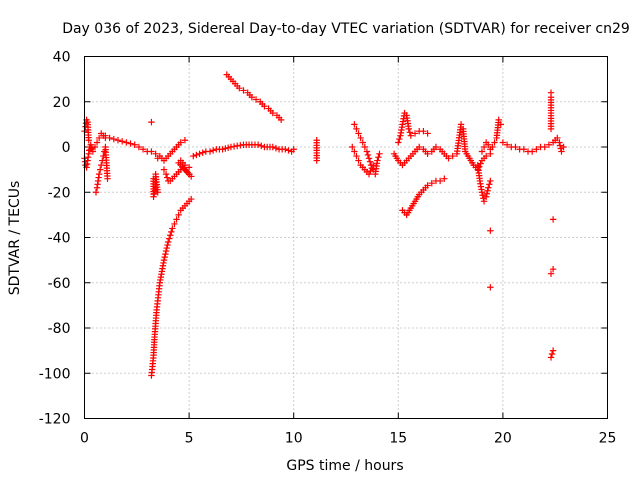  What do you see at coordinates (55, 420) in the screenshot?
I see `y-tick-label: -120` at bounding box center [55, 420].